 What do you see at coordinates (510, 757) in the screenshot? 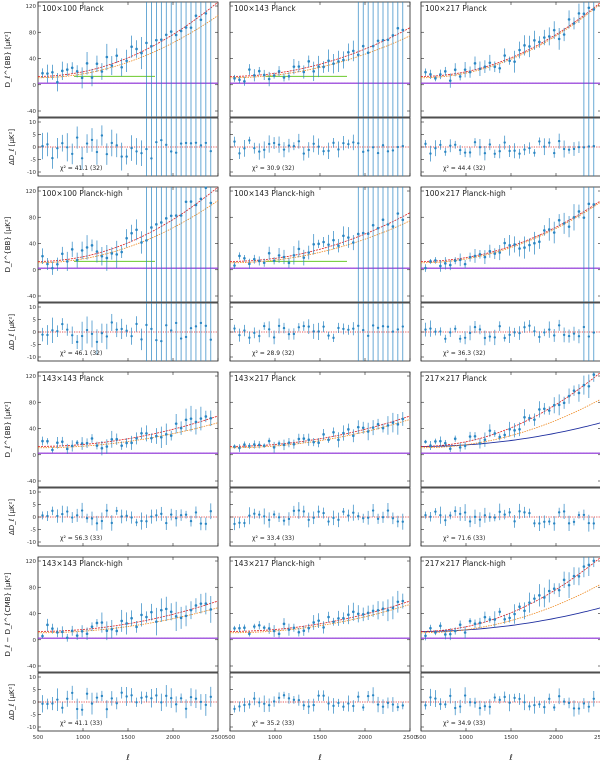
I see `x-axis-label: ℓ` at bounding box center [510, 757].